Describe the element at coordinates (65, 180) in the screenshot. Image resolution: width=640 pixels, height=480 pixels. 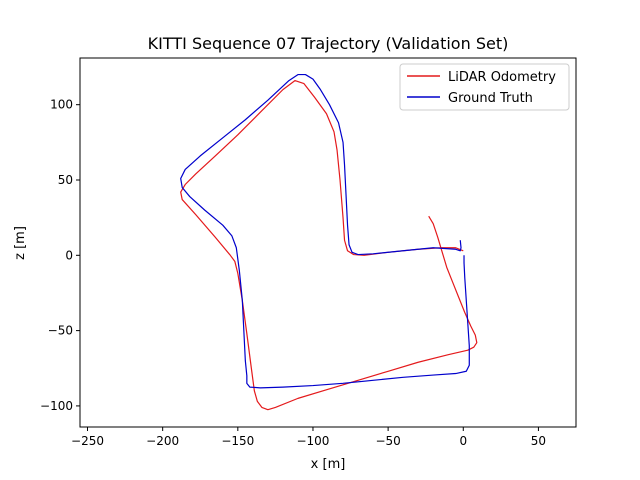
I see `y-tick-label: 50` at that location.